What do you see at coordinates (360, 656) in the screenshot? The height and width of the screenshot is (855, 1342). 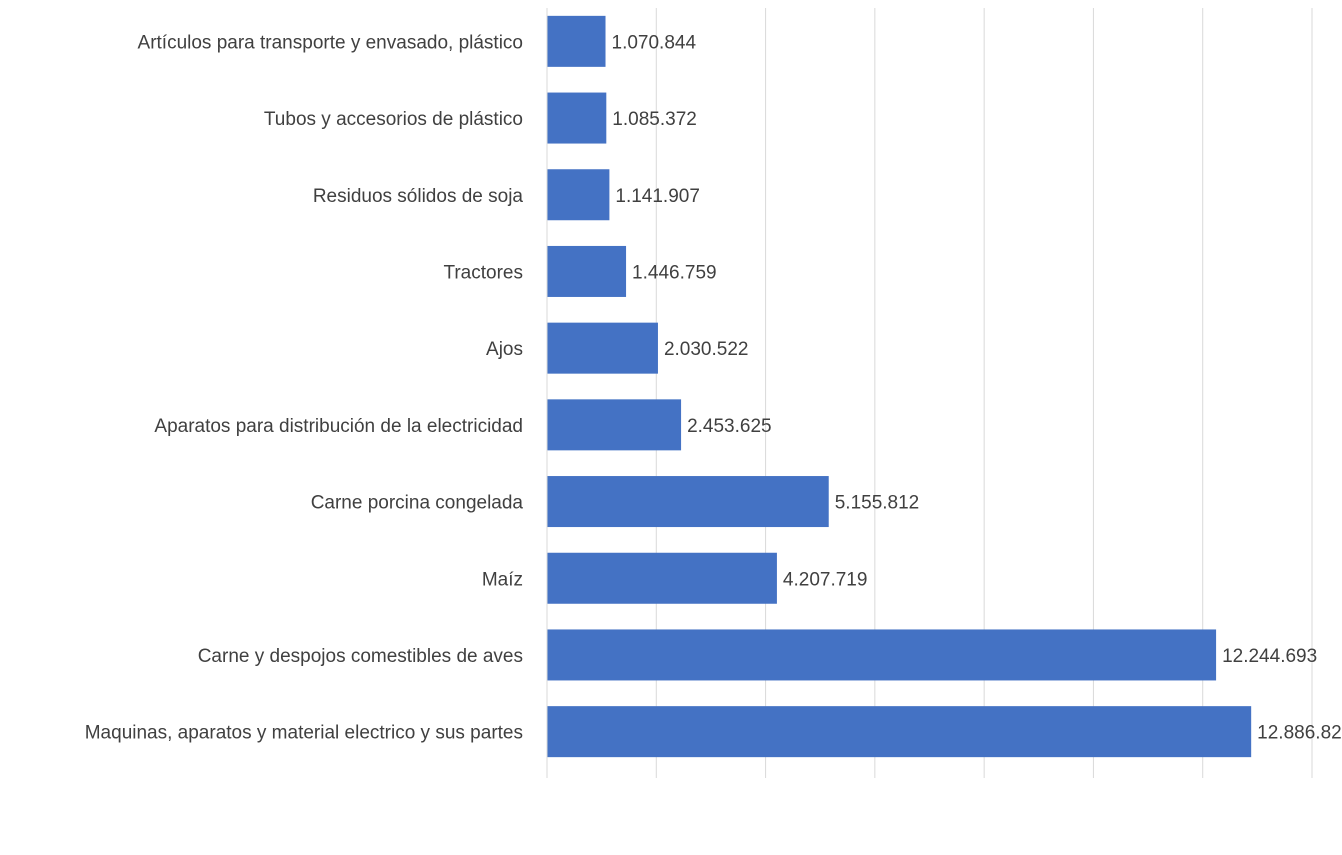 I see `category-label: Carne y despojos comestibles de aves` at bounding box center [360, 656].